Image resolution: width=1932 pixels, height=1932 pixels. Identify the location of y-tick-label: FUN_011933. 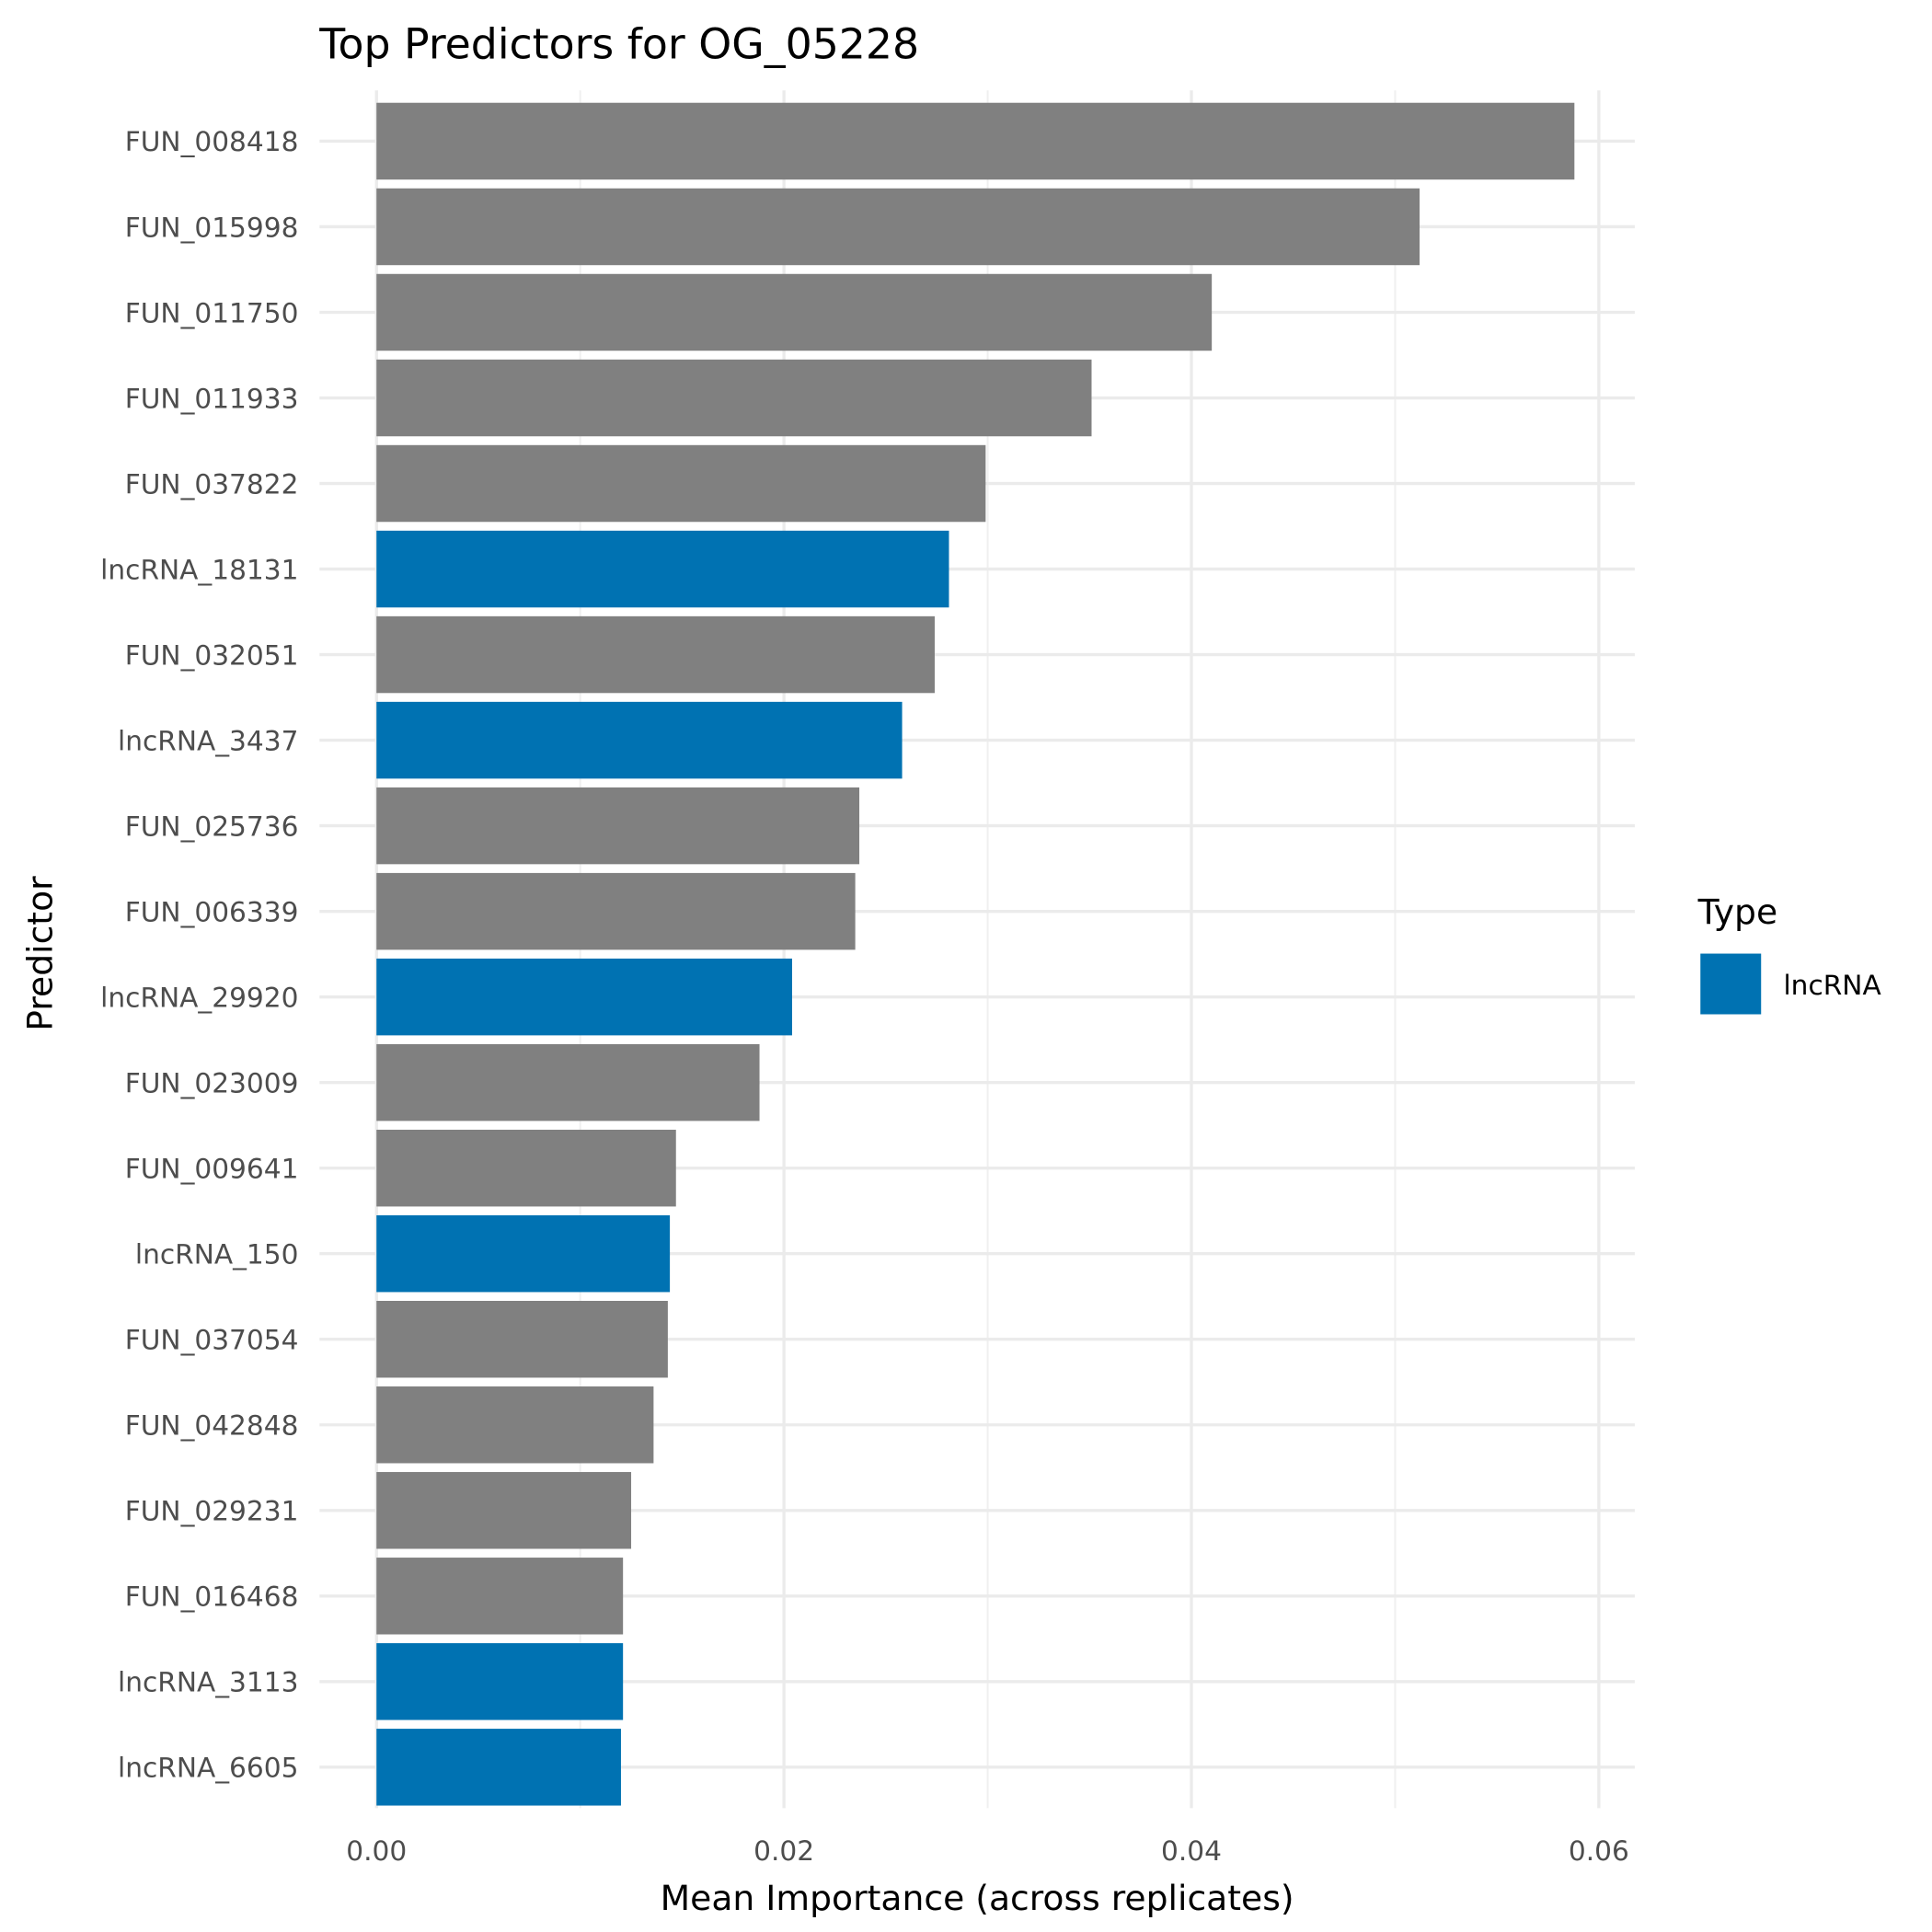
(212, 398).